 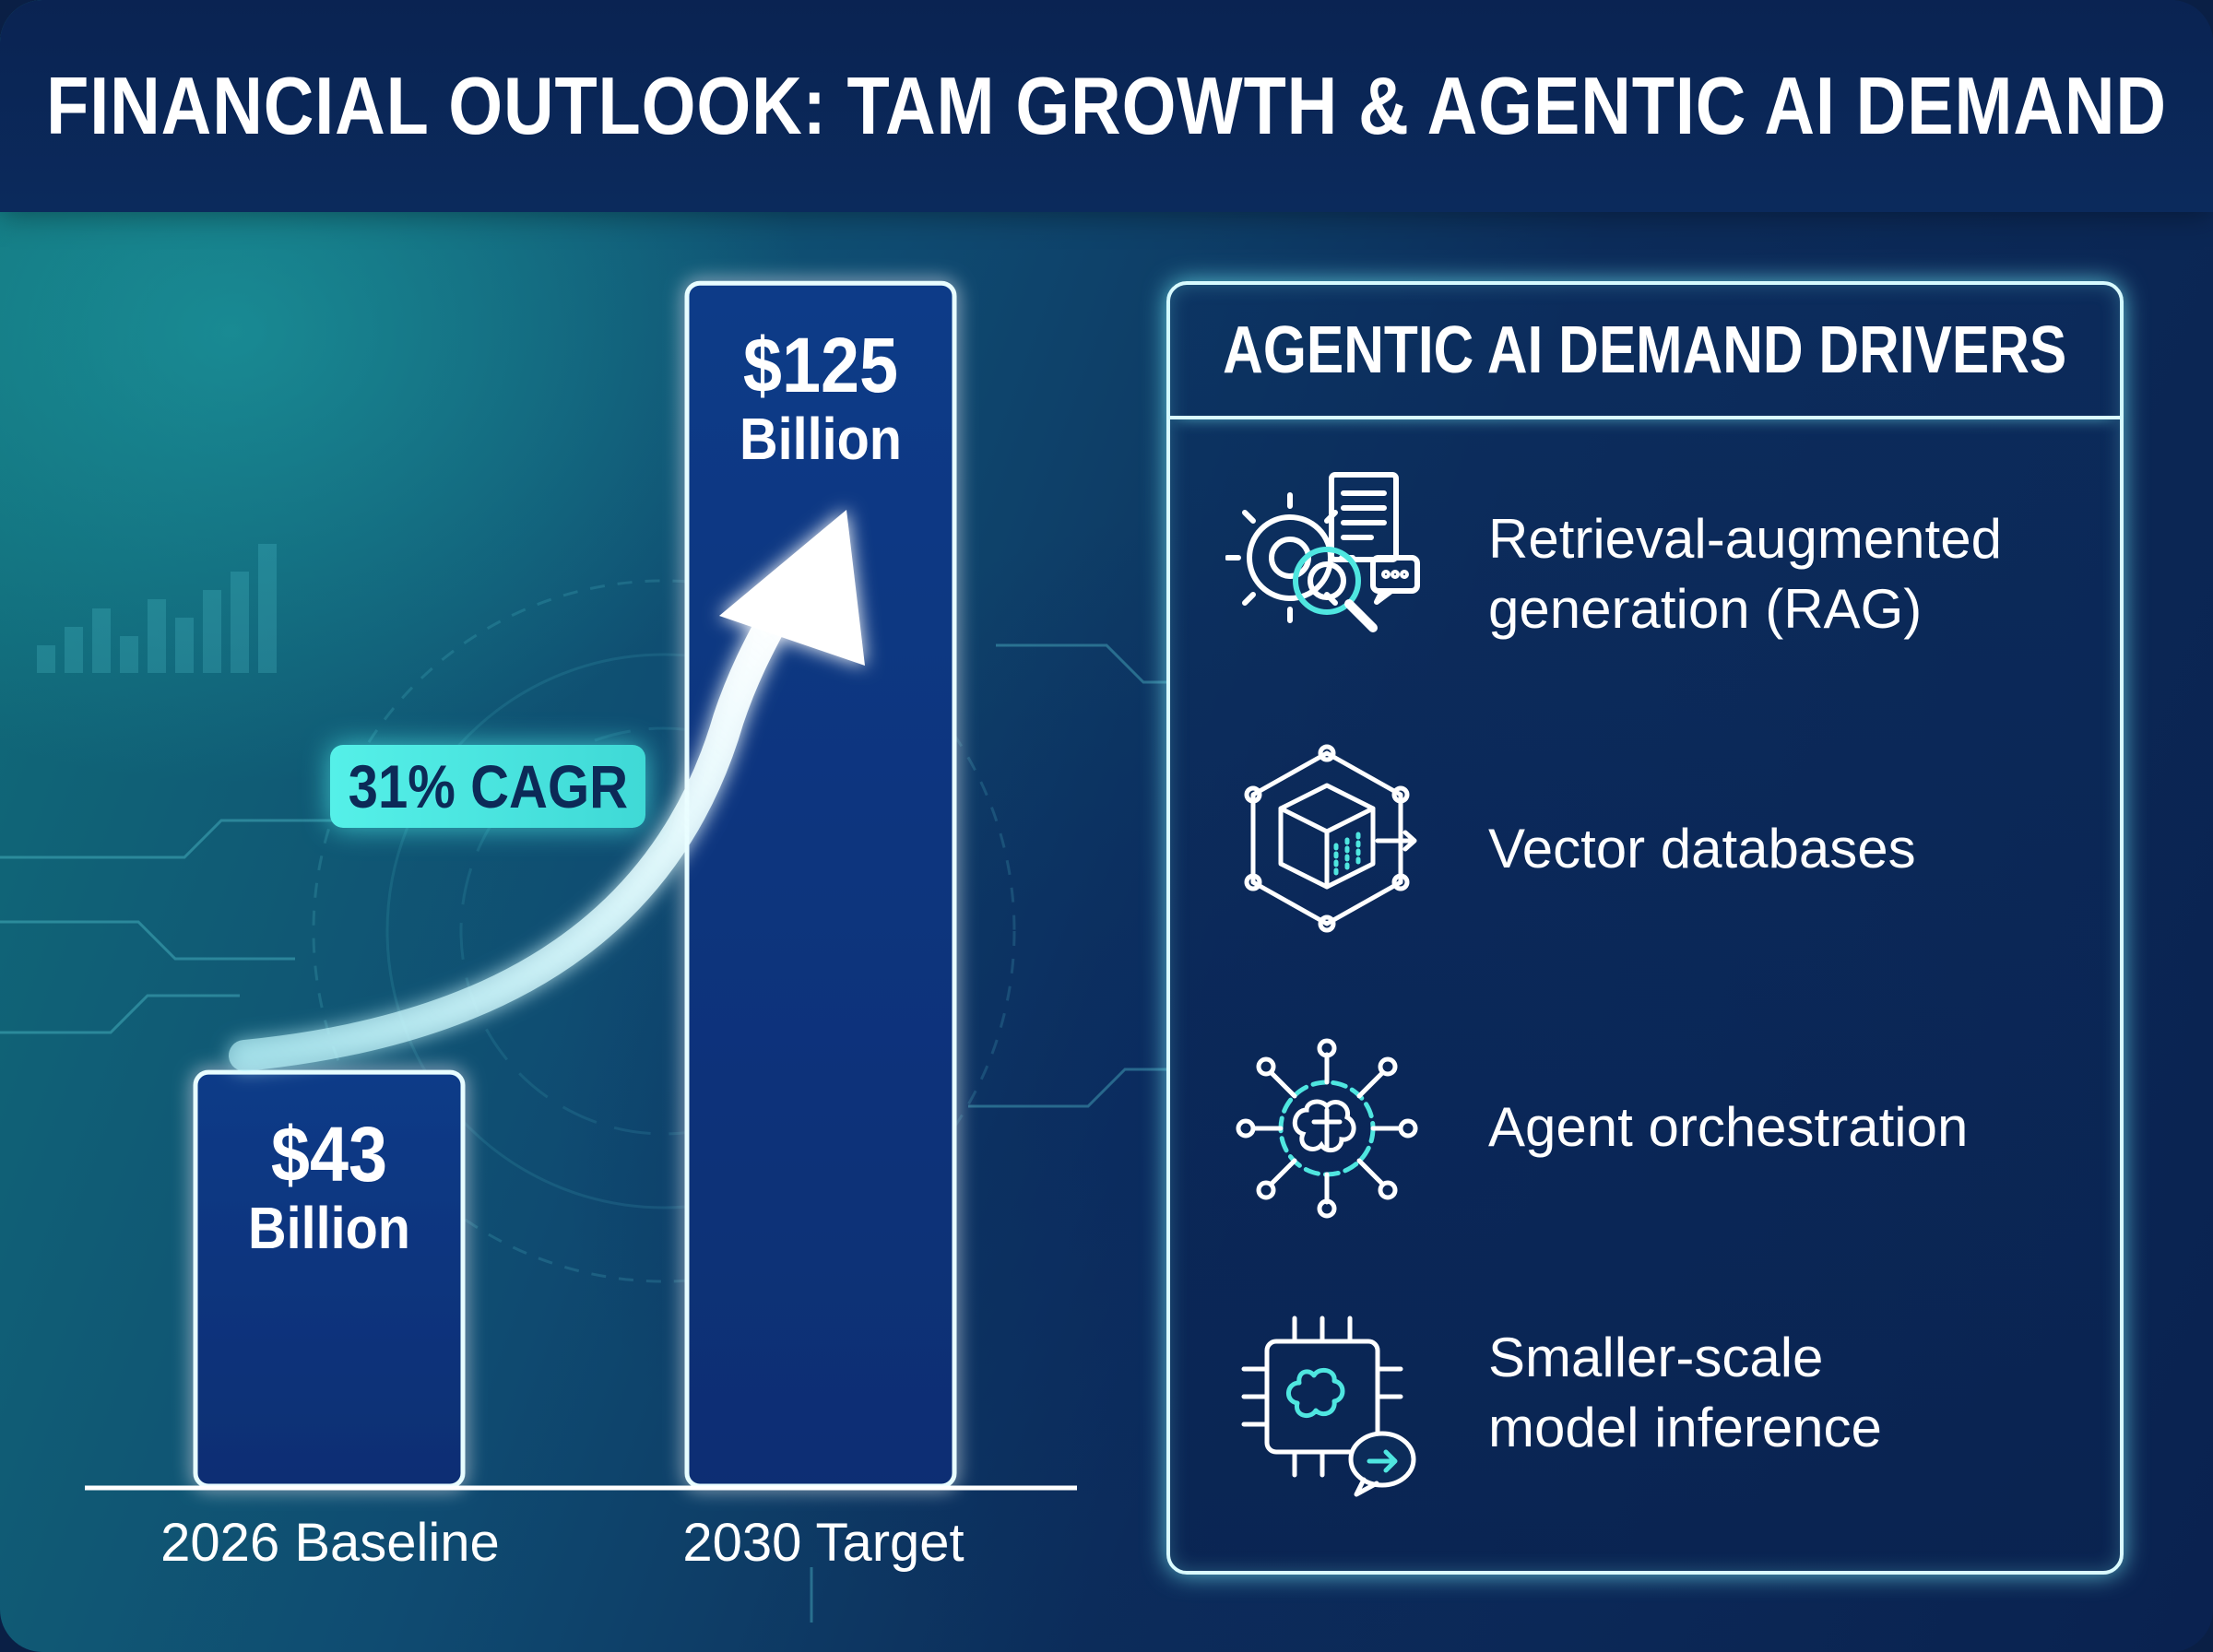 What do you see at coordinates (1728, 1127) in the screenshot?
I see `driver-label-orchestration: Agent orchestration` at bounding box center [1728, 1127].